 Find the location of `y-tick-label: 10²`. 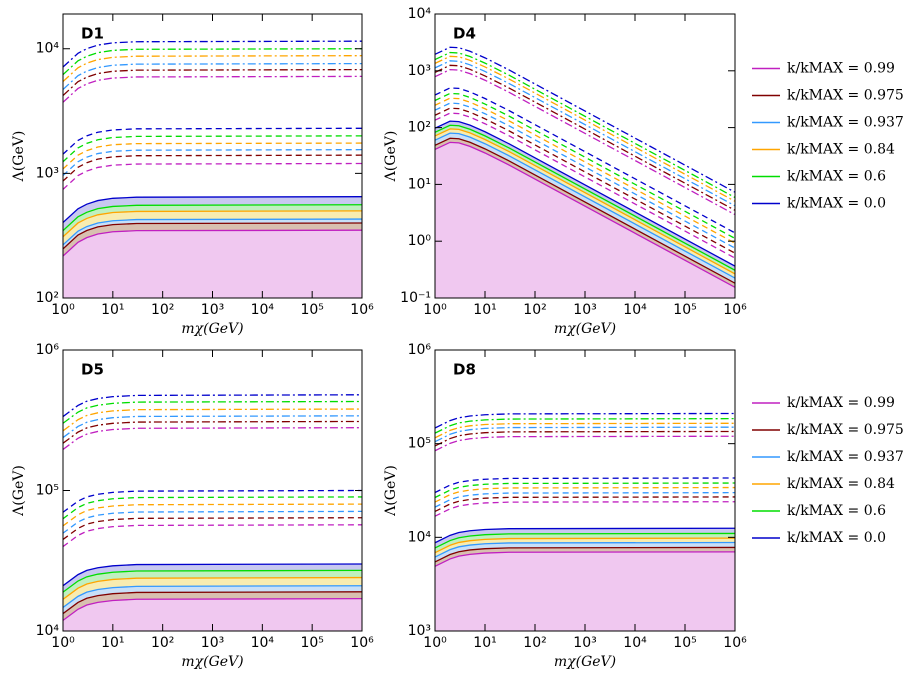

y-tick-label: 10² is located at coordinates (47, 298).